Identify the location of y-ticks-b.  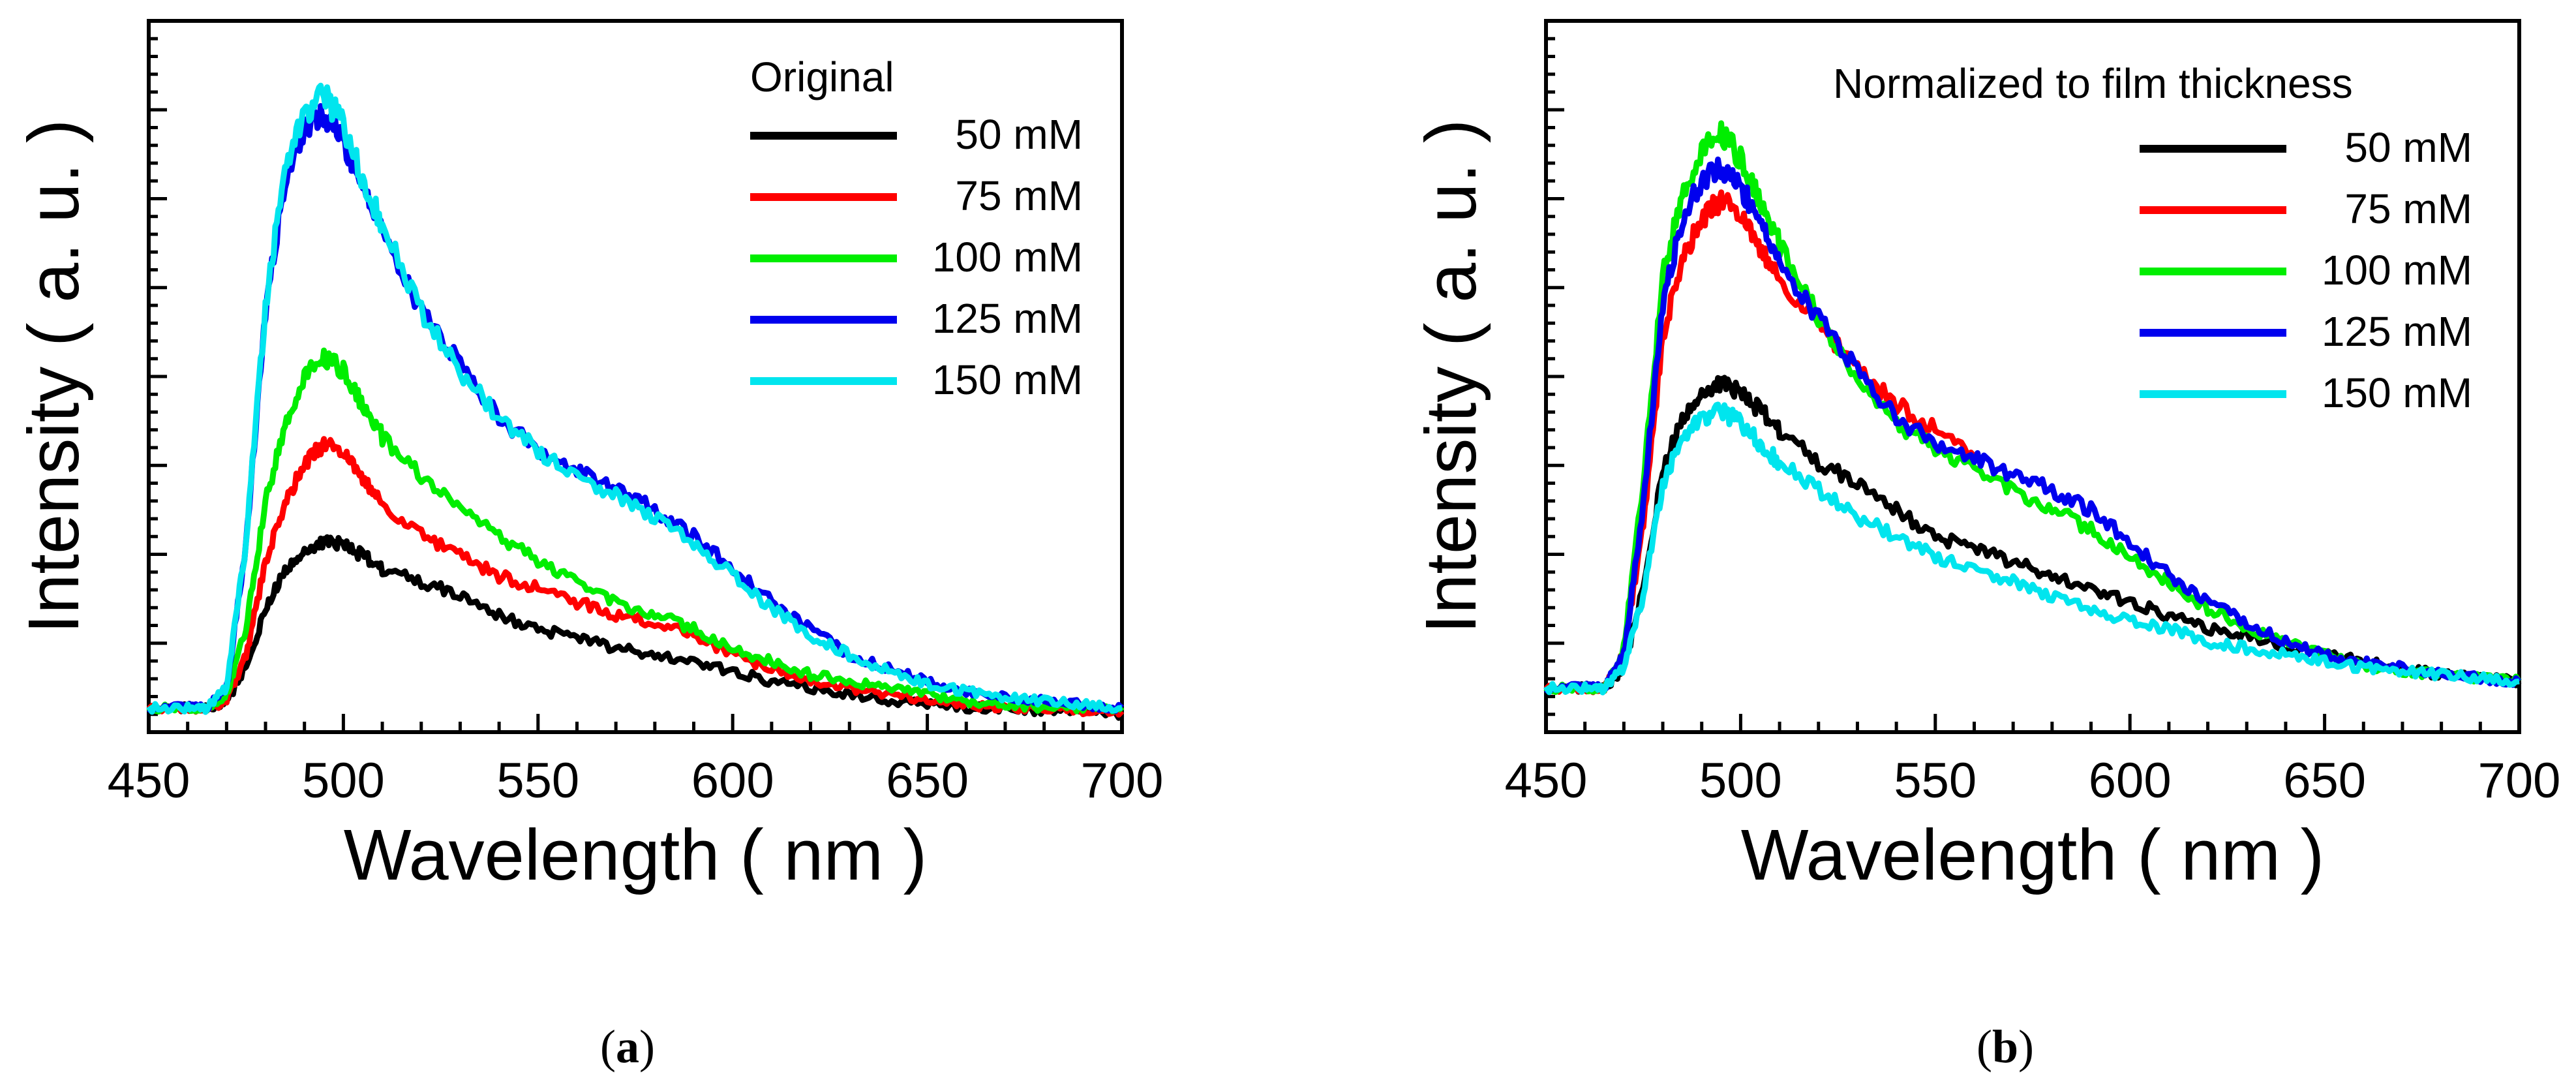
(1555, 376).